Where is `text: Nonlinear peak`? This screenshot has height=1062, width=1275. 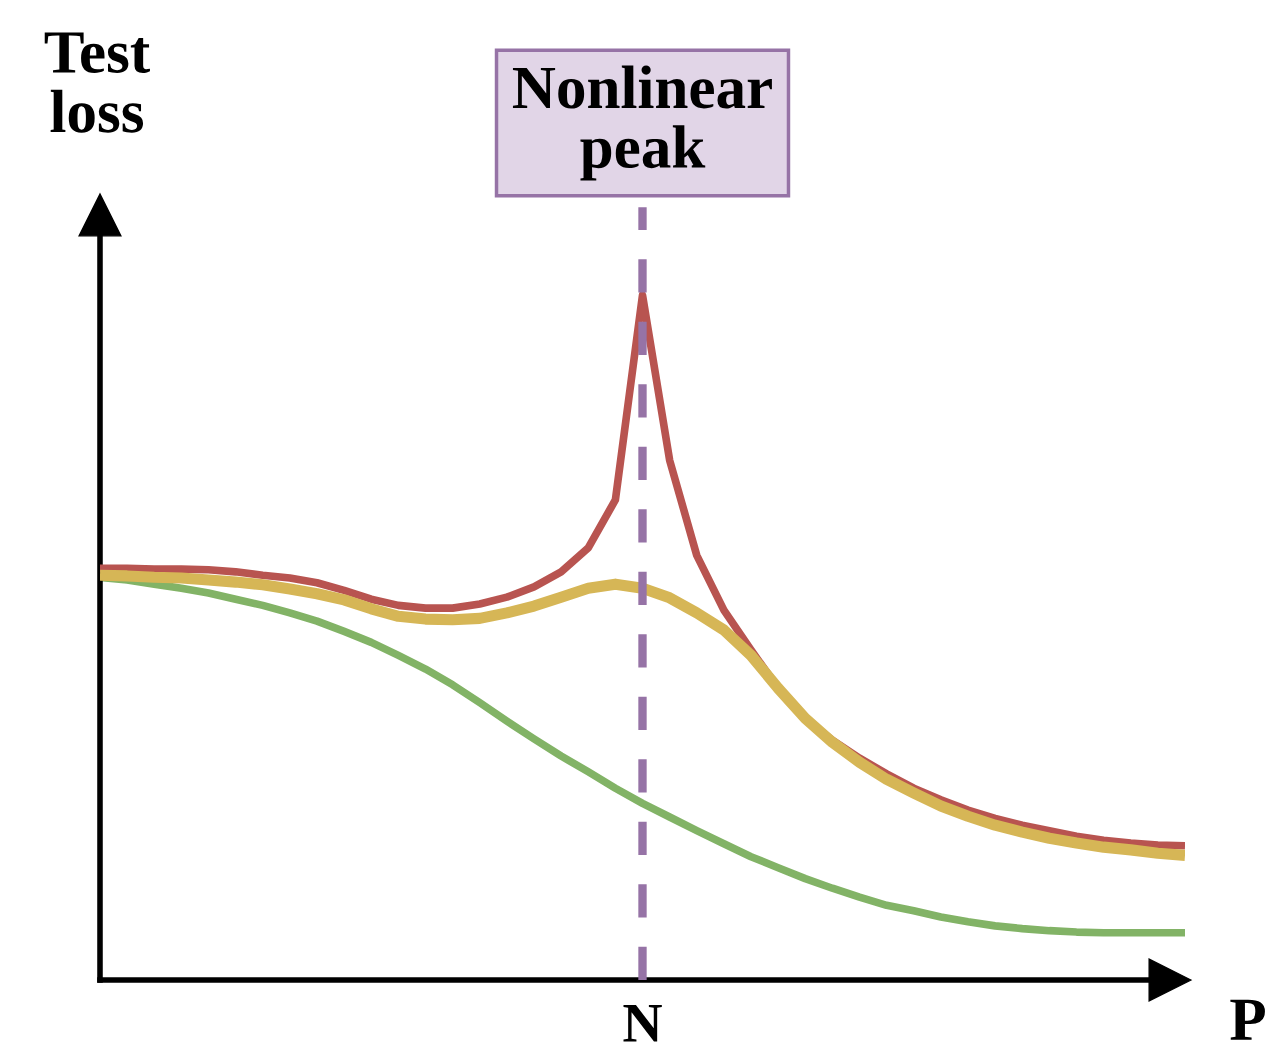 text: Nonlinear peak is located at coordinates (642, 123).